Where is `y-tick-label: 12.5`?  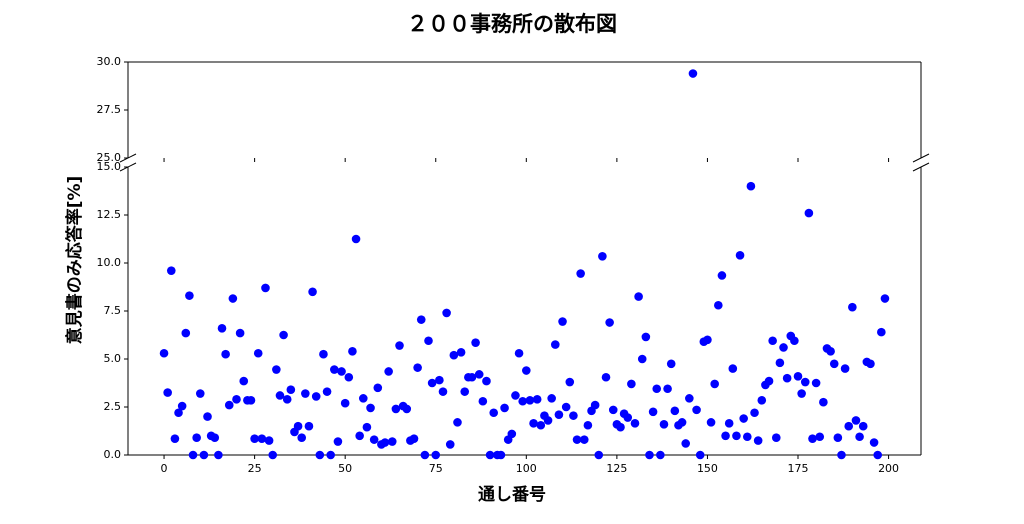
y-tick-label: 12.5 is located at coordinates (109, 214).